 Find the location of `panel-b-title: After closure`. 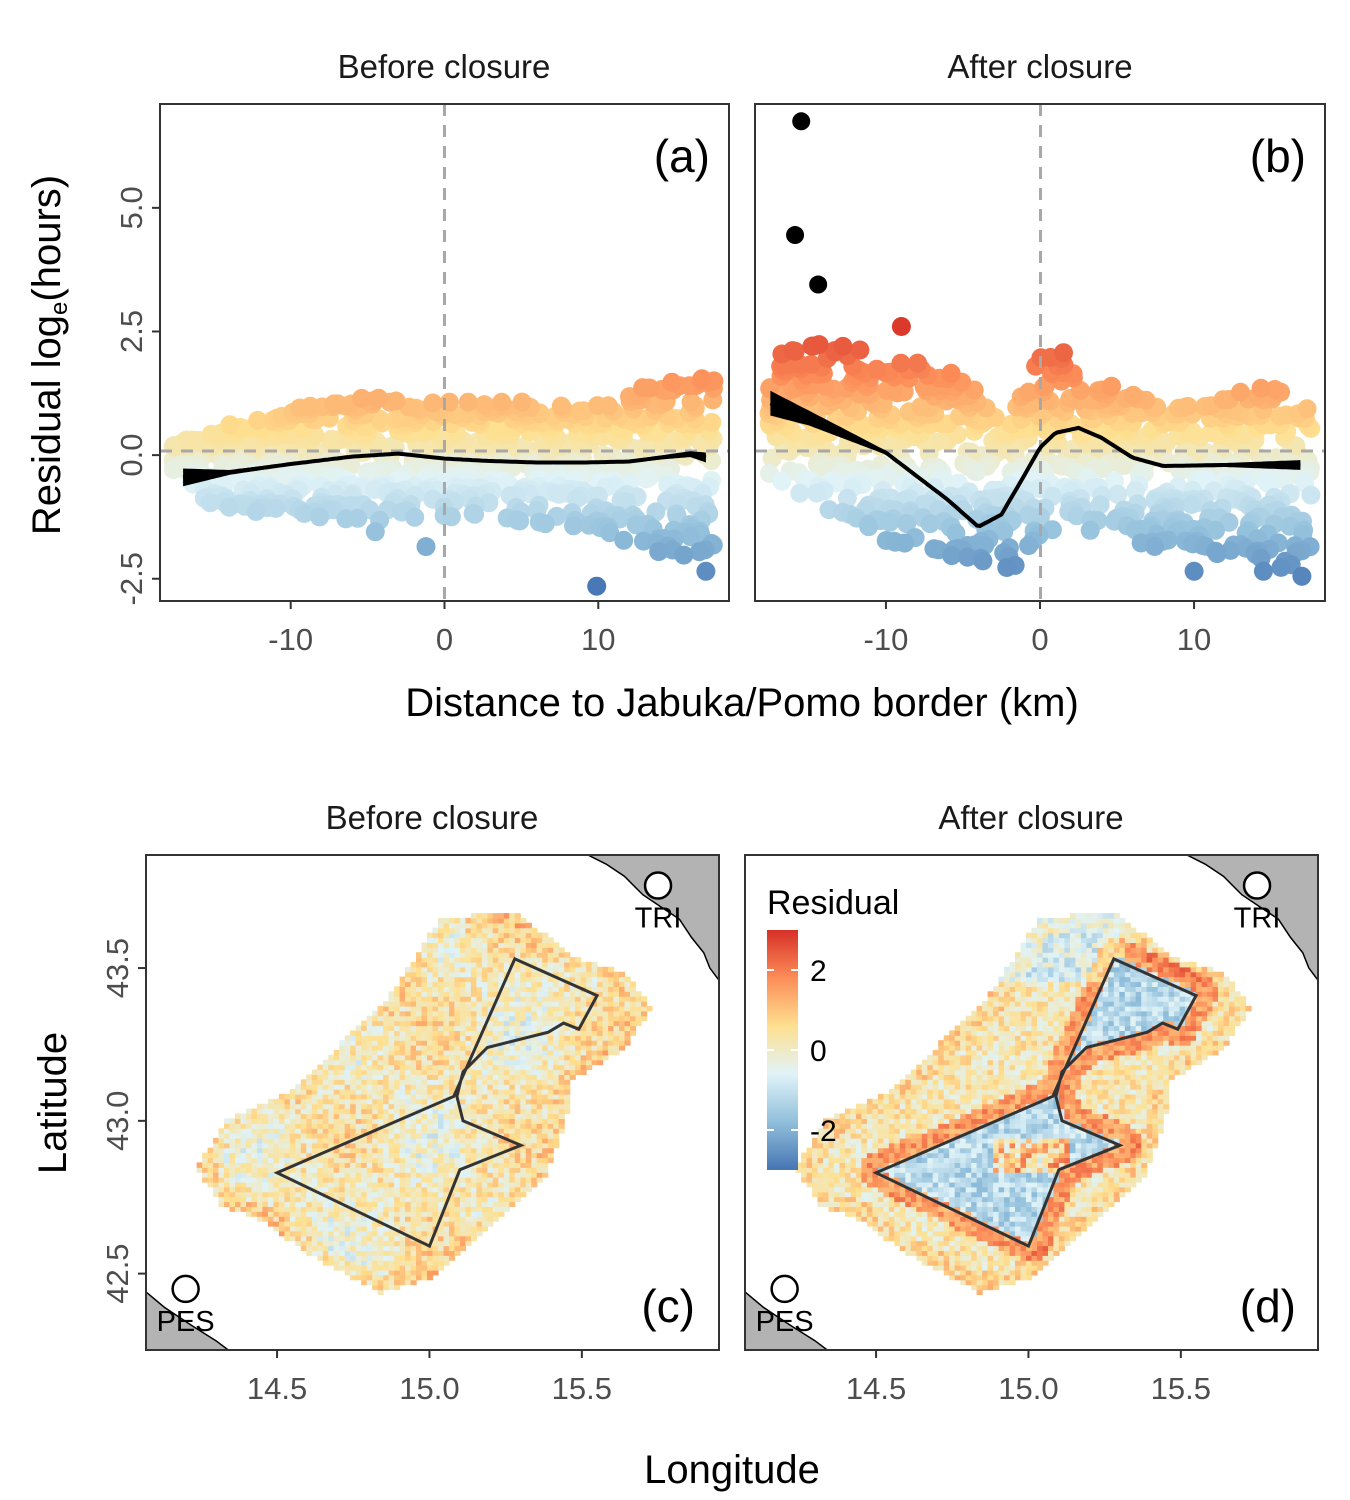

panel-b-title: After closure is located at coordinates (1039, 66).